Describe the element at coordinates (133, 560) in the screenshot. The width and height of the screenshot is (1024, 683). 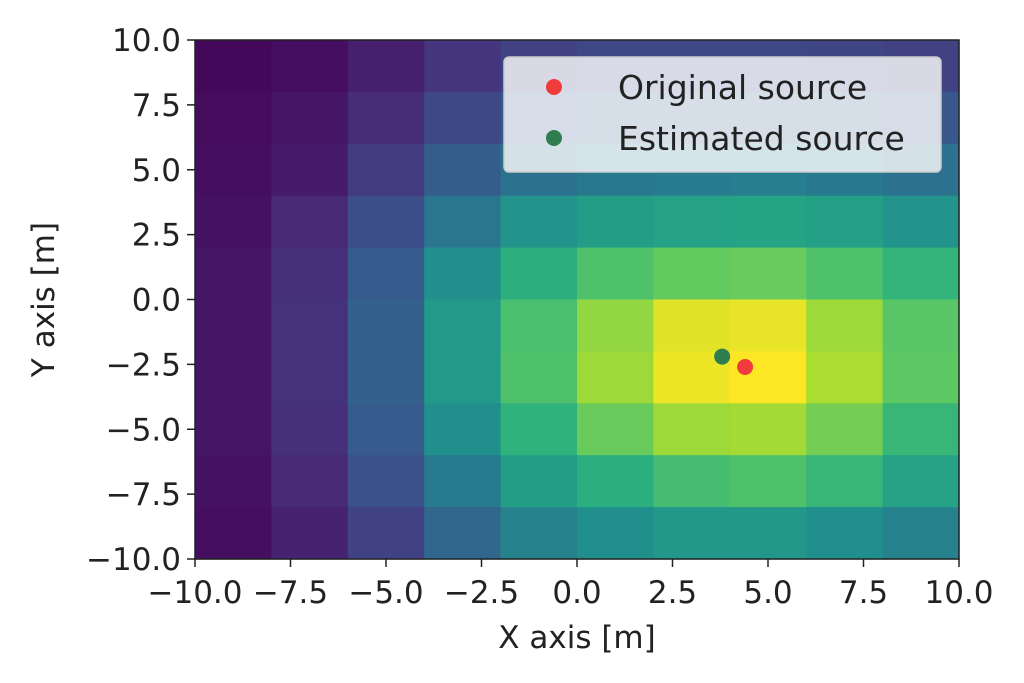
I see `y-tick-label: −10.0` at that location.